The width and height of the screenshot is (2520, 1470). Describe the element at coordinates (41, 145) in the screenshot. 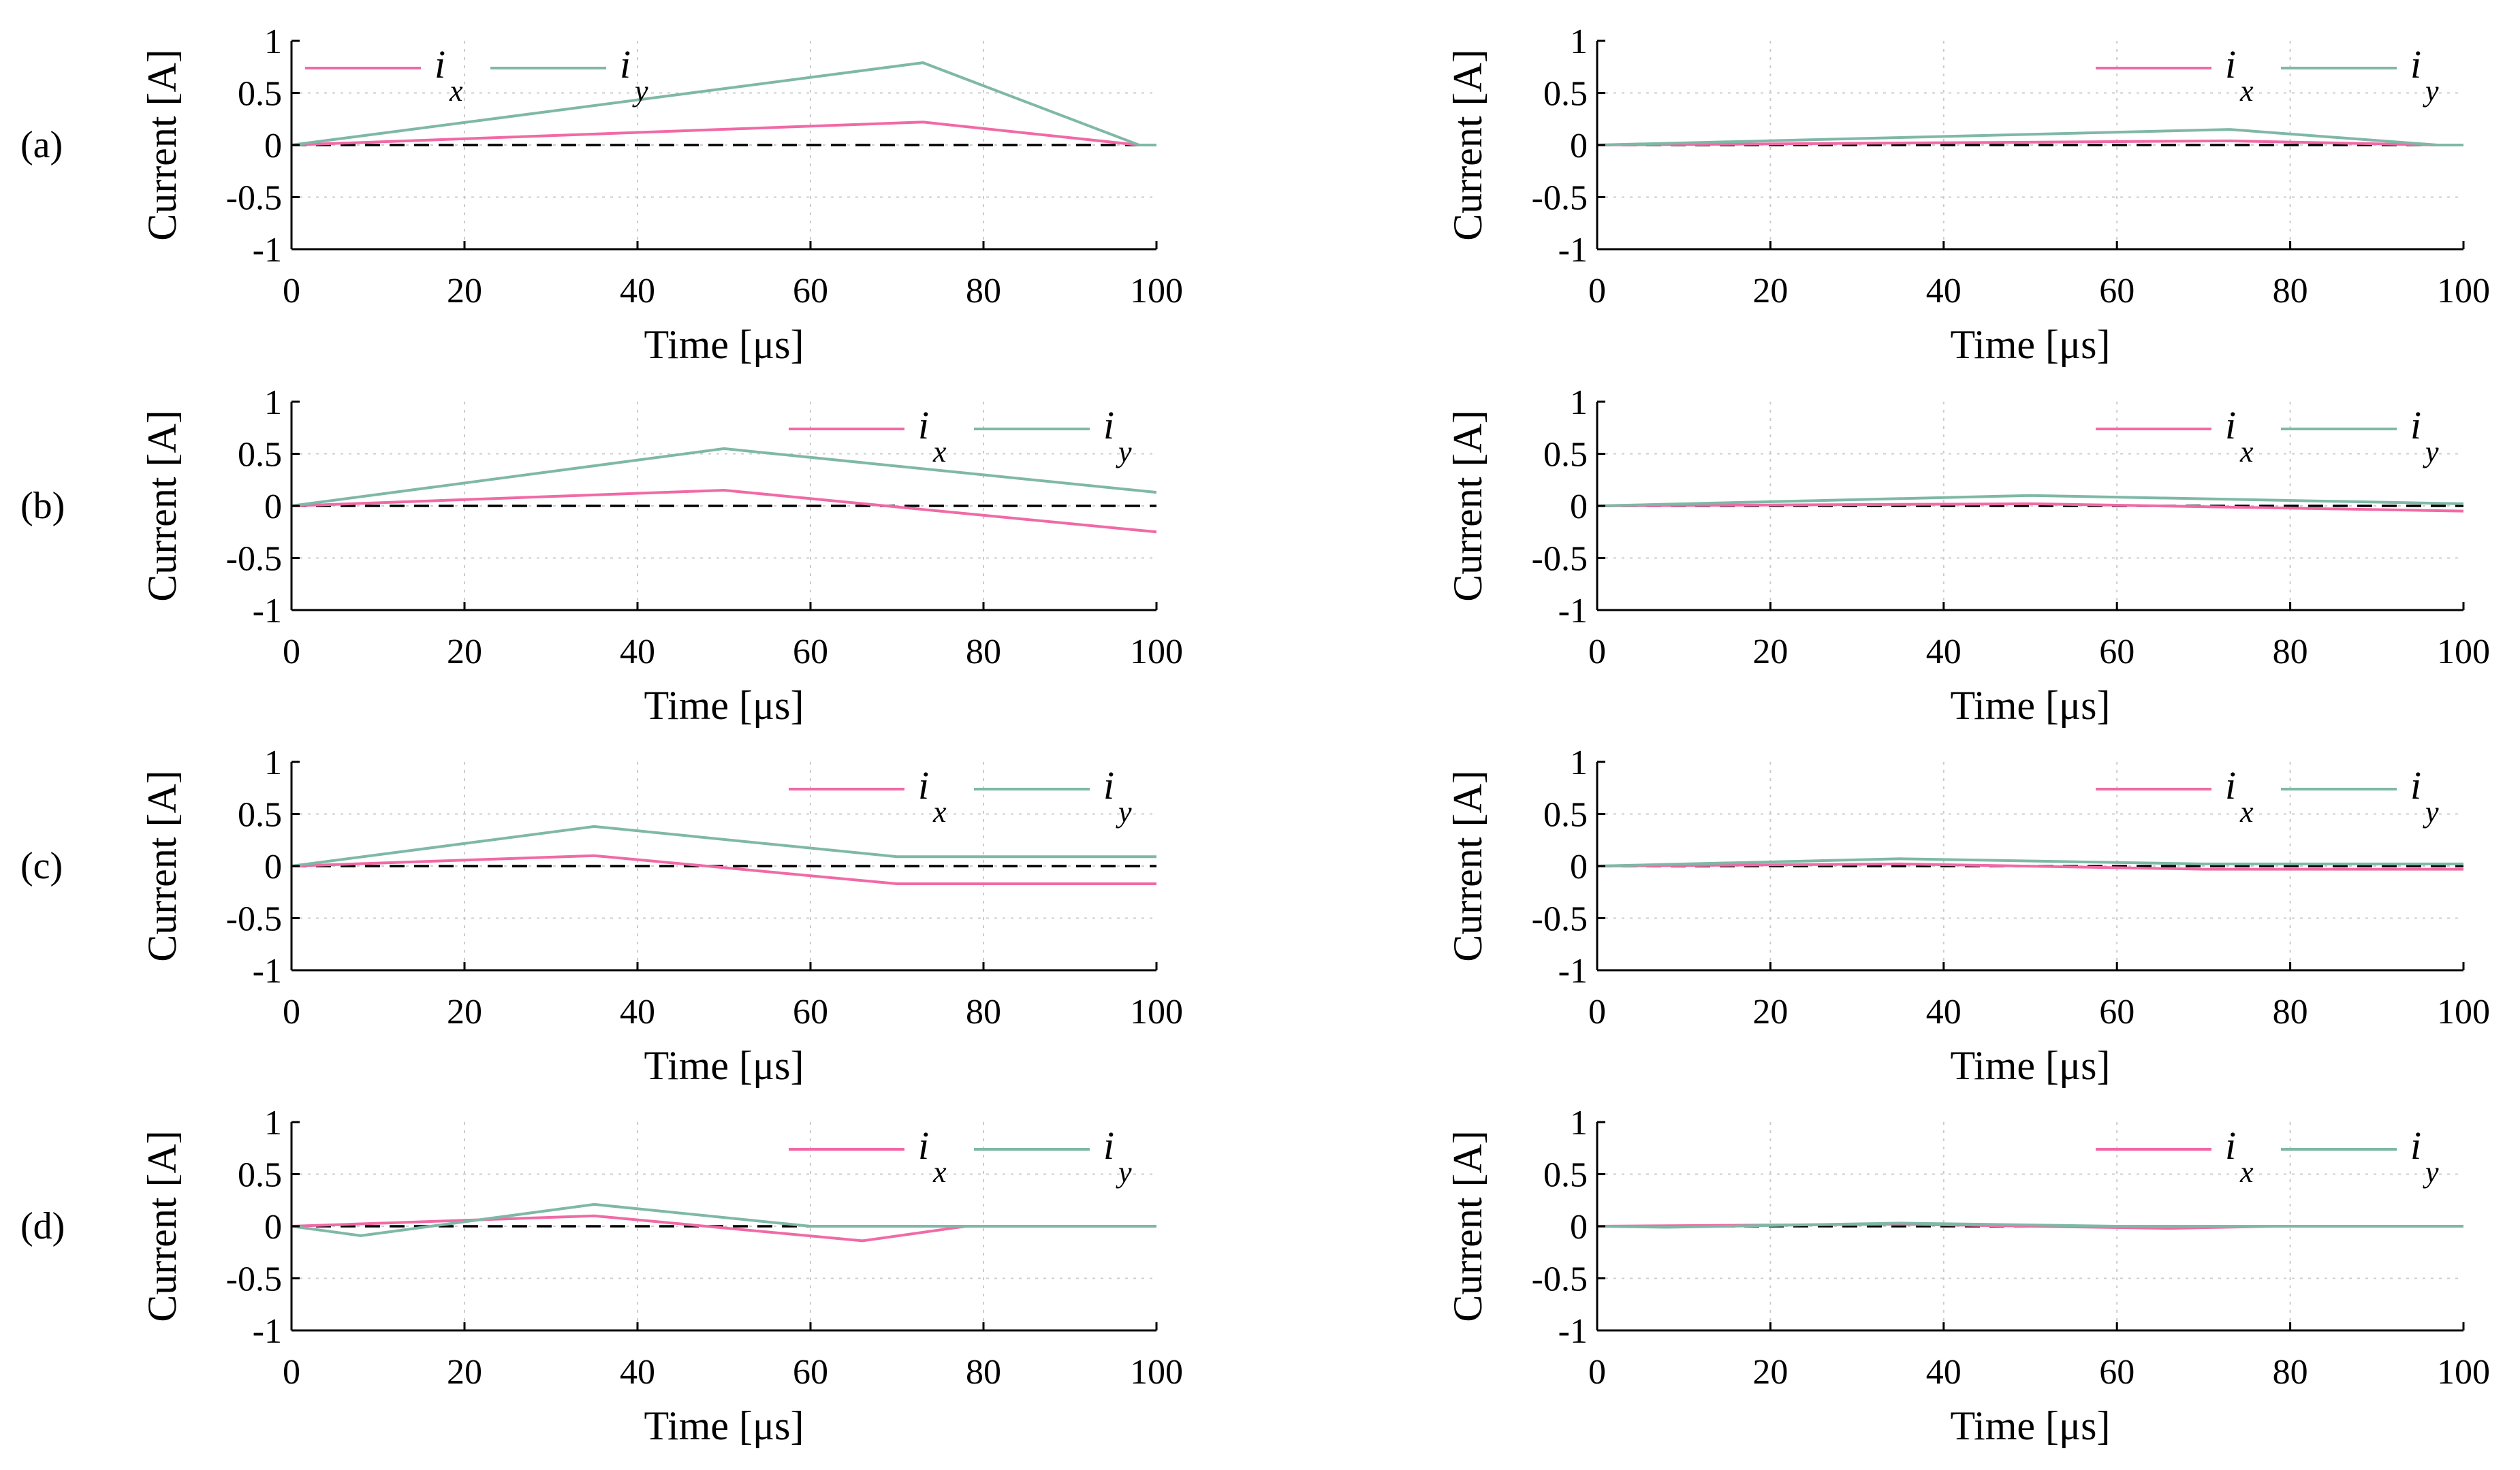

I see `row-label: (a)` at that location.